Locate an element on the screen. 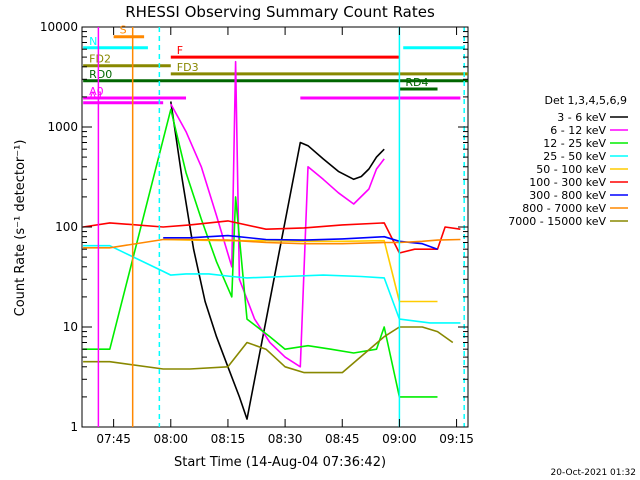 The height and width of the screenshot is (480, 640). x-tick-label-4: 08:45 is located at coordinates (342, 439).